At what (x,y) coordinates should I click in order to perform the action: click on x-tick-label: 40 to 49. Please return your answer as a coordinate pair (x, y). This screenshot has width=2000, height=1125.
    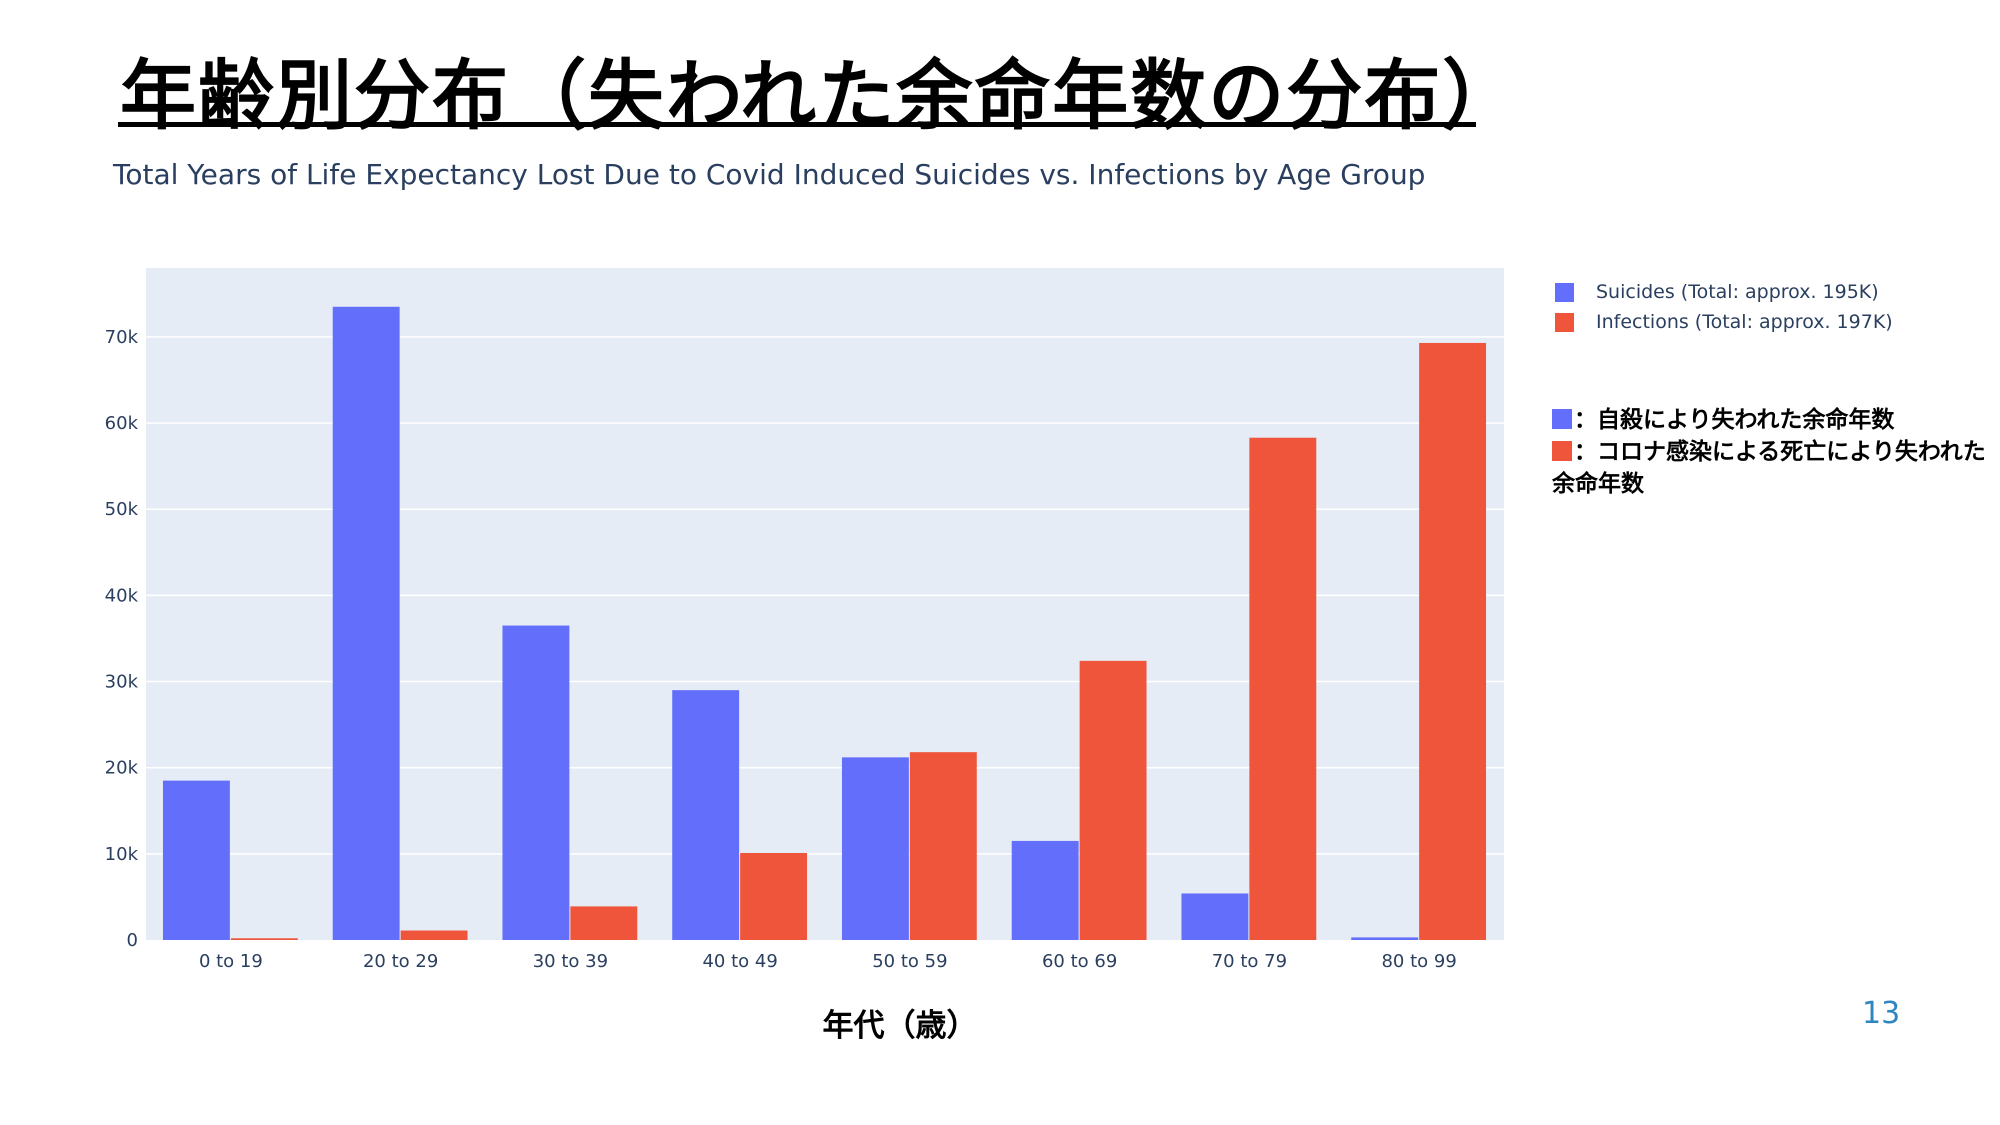
    Looking at the image, I should click on (739, 961).